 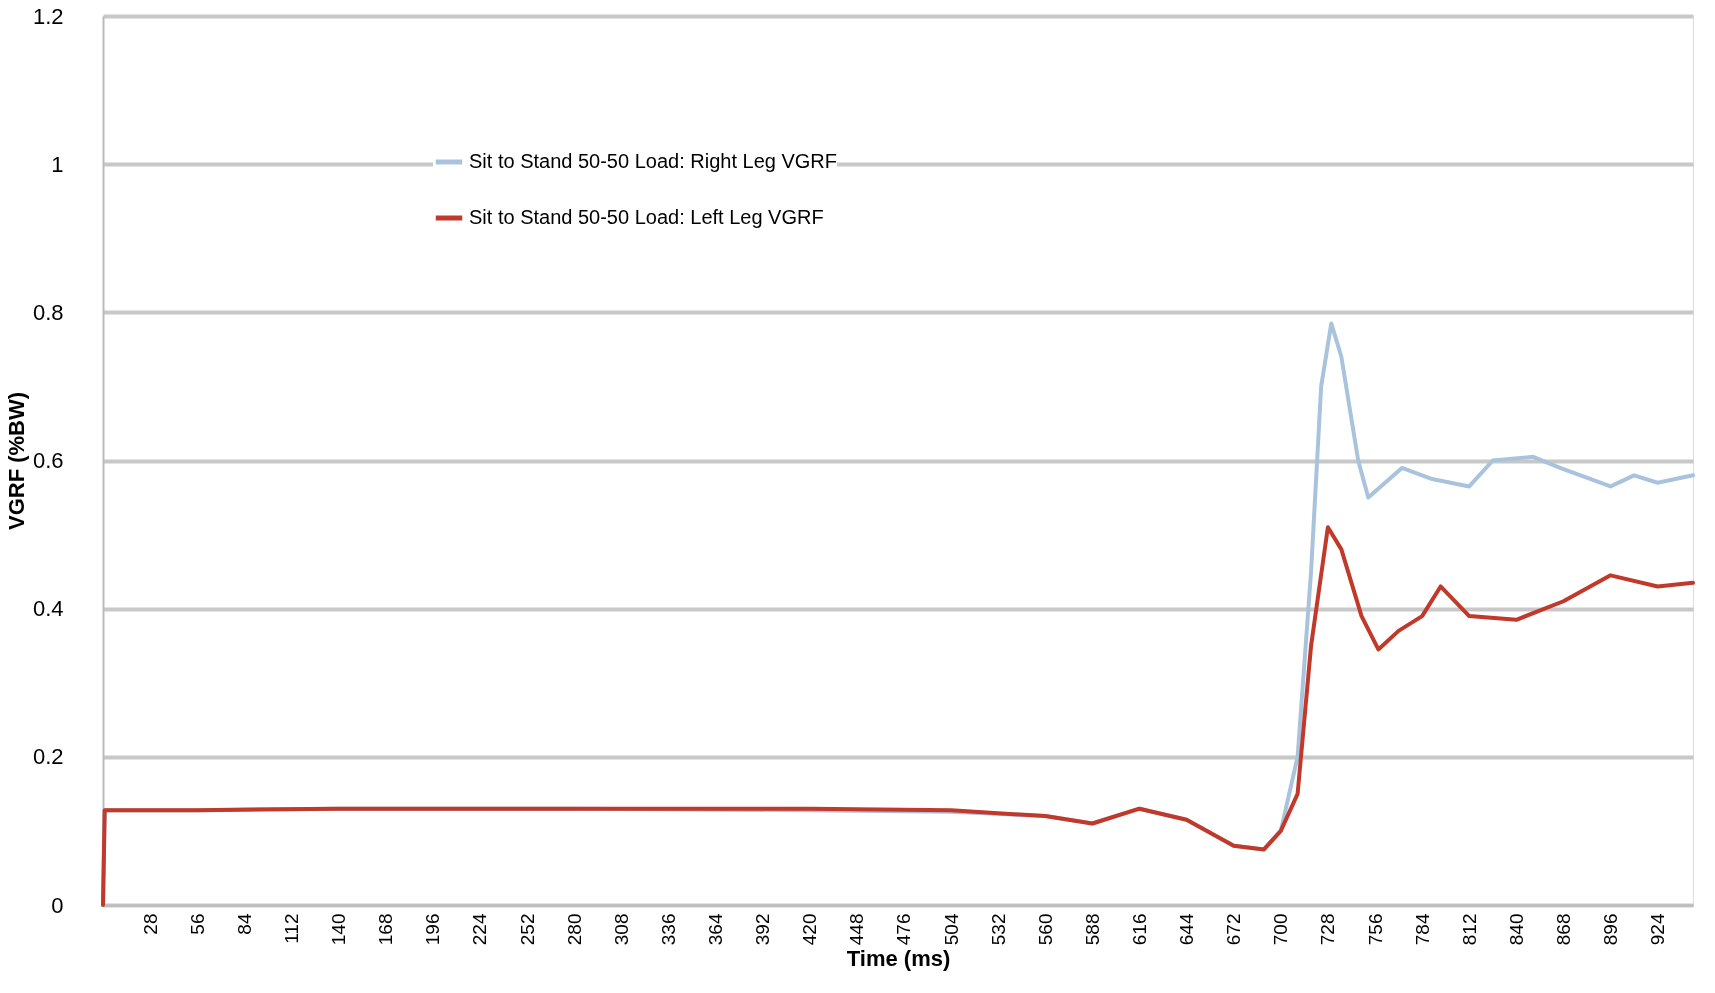 I want to click on y-tick-label: 0.4, so click(x=48, y=609).